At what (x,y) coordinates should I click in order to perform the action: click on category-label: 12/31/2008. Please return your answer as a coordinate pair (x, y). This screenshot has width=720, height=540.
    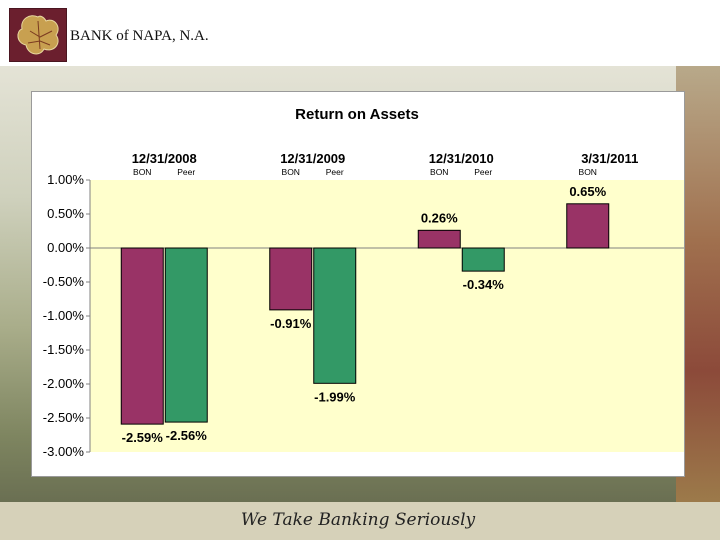
    Looking at the image, I should click on (164, 158).